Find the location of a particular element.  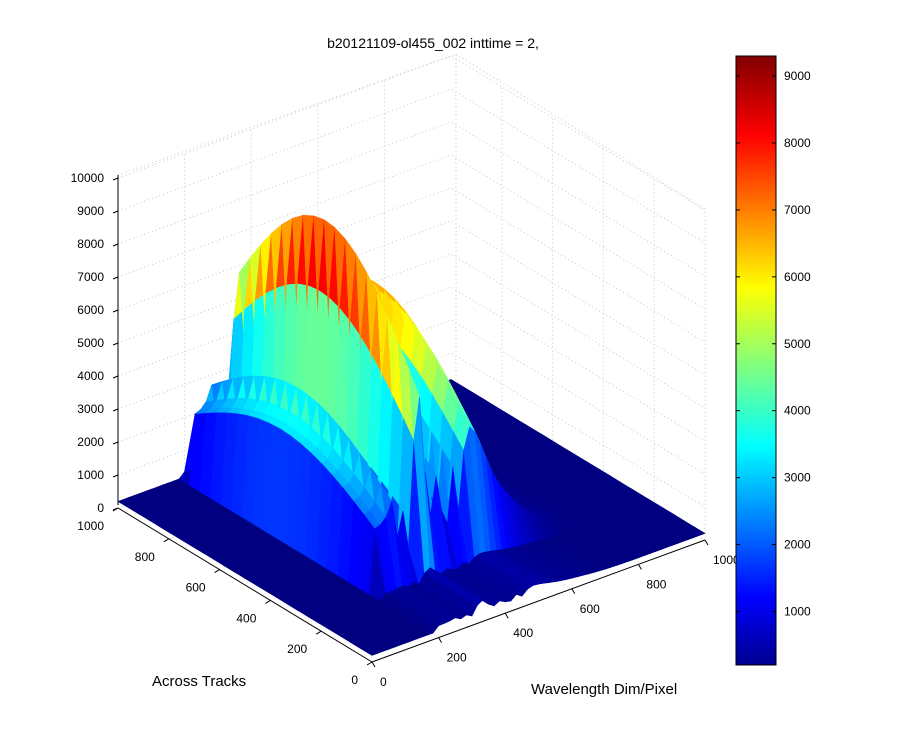

x-tick-label: 200 is located at coordinates (457, 658).